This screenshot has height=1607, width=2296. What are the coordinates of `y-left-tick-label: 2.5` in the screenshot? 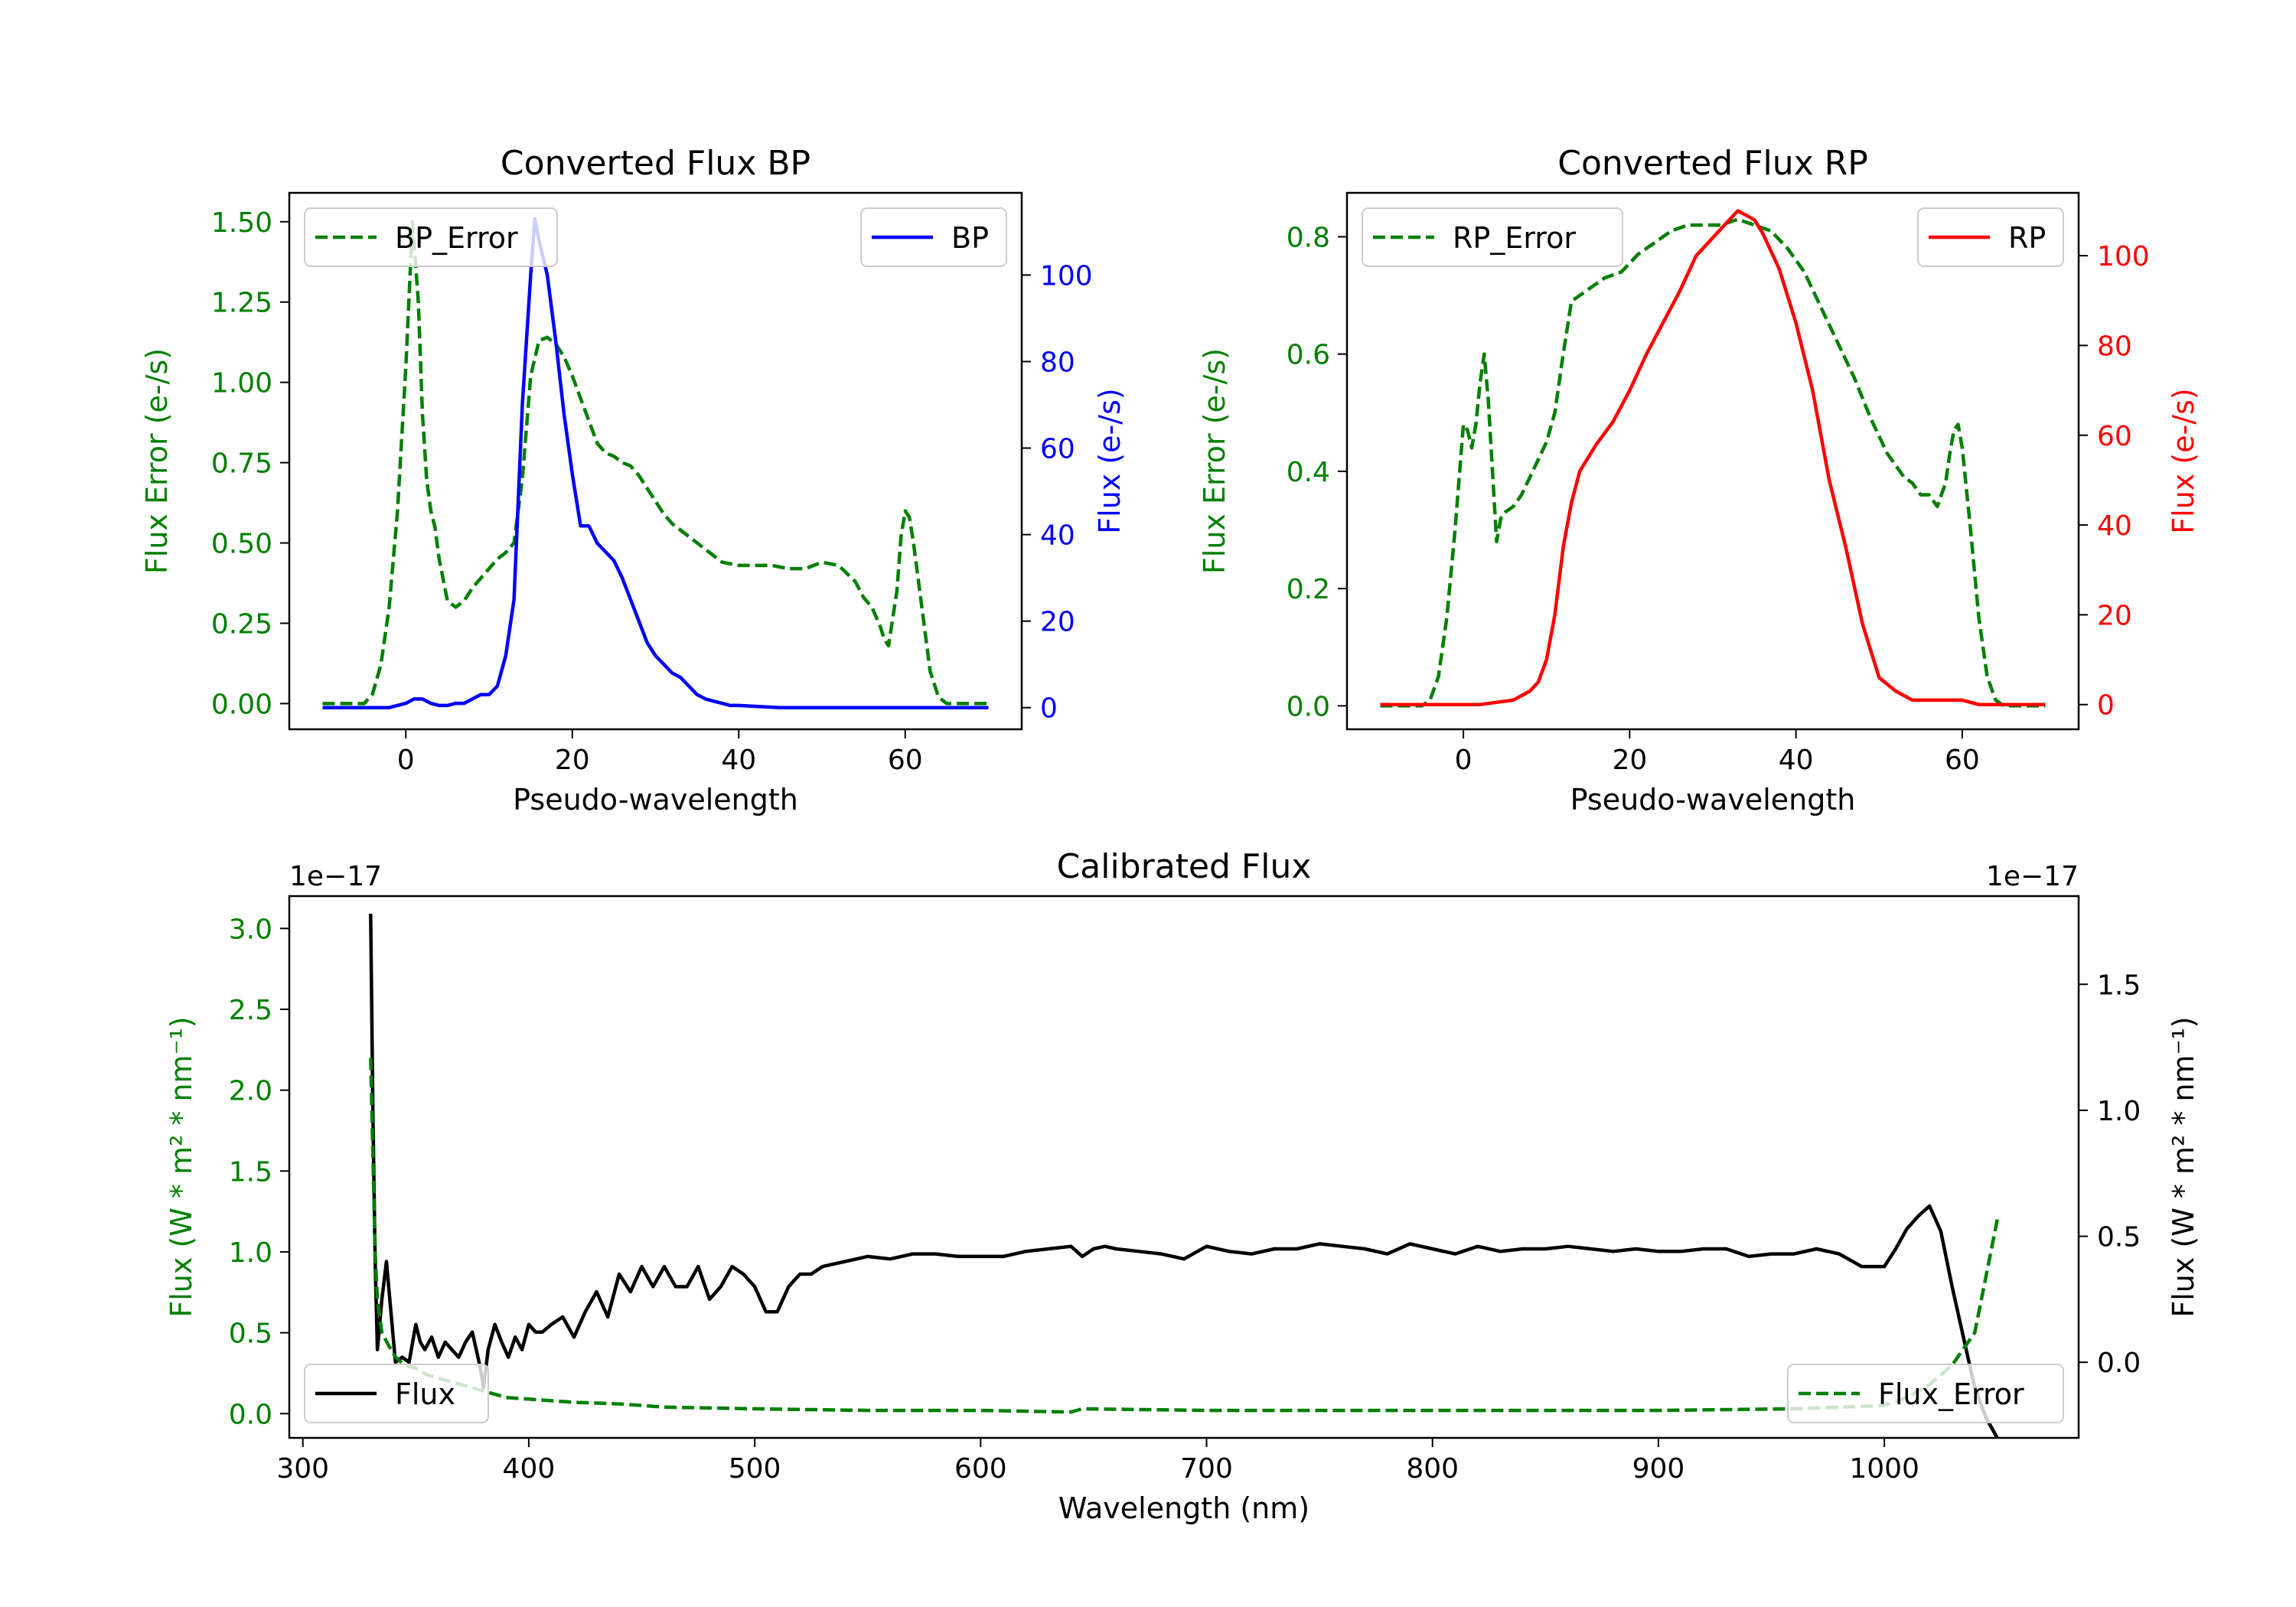 It's located at (250, 1011).